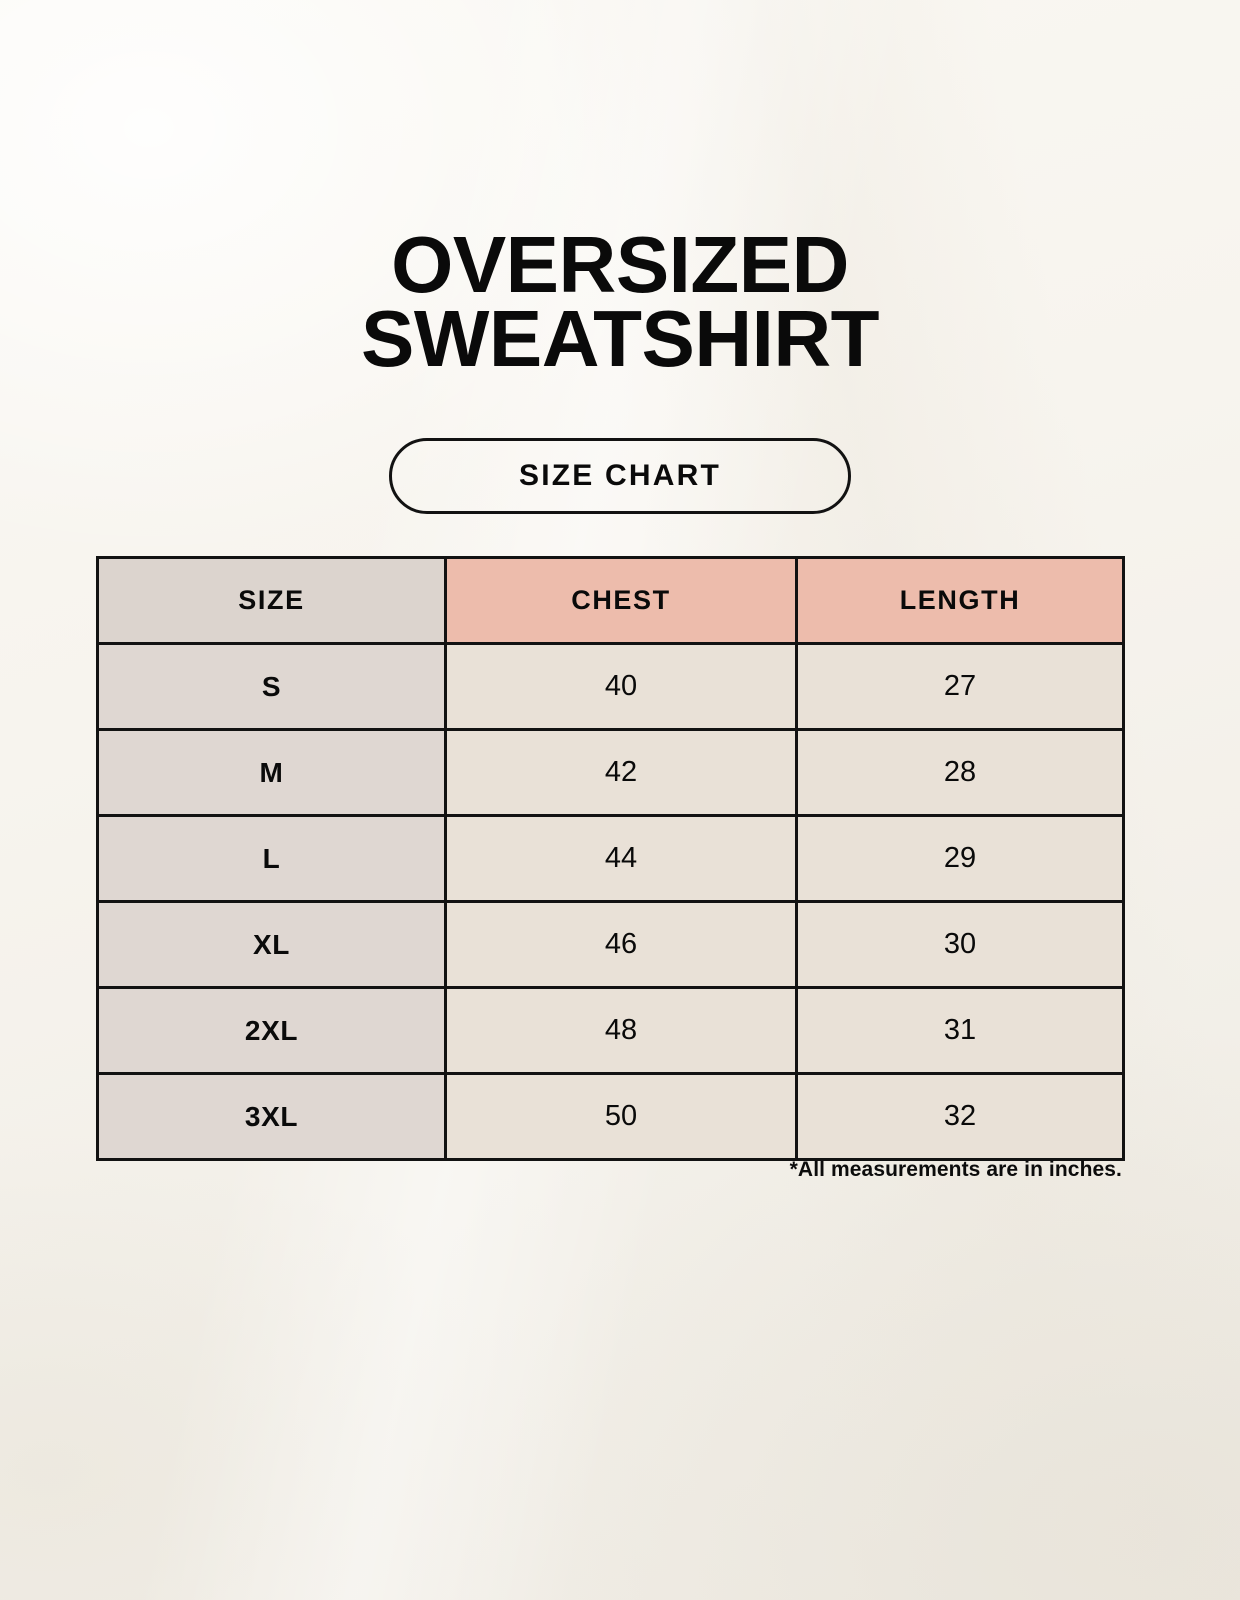 This screenshot has width=1240, height=1600. I want to click on table-row: 2XL 48 31, so click(610, 1030).